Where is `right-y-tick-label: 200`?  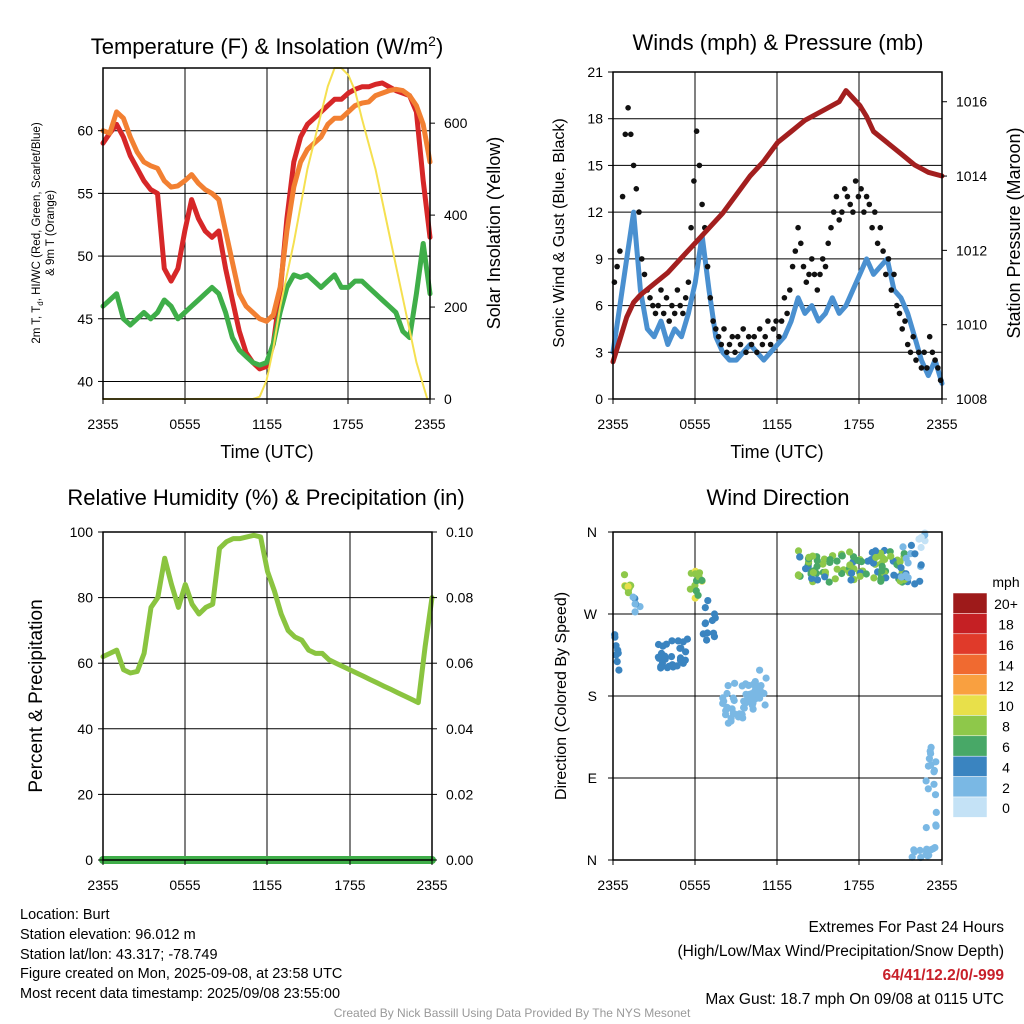 right-y-tick-label: 200 is located at coordinates (456, 307).